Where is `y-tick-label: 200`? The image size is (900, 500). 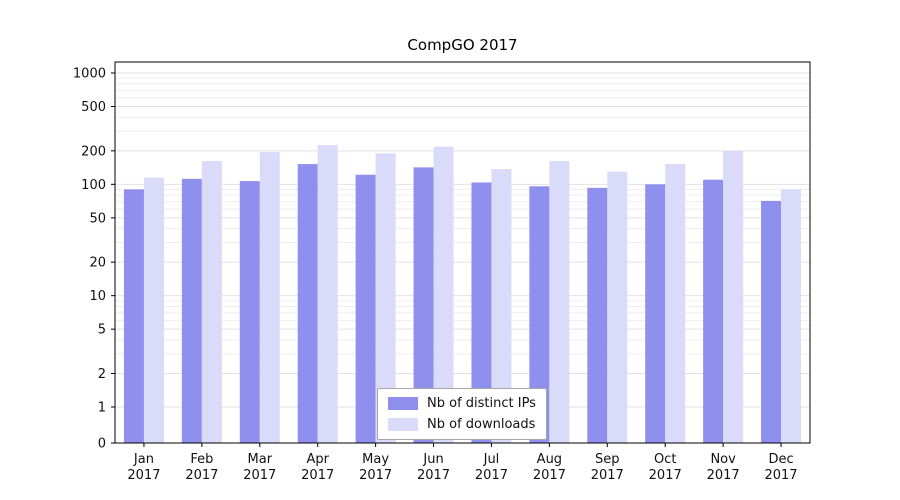 y-tick-label: 200 is located at coordinates (93, 151).